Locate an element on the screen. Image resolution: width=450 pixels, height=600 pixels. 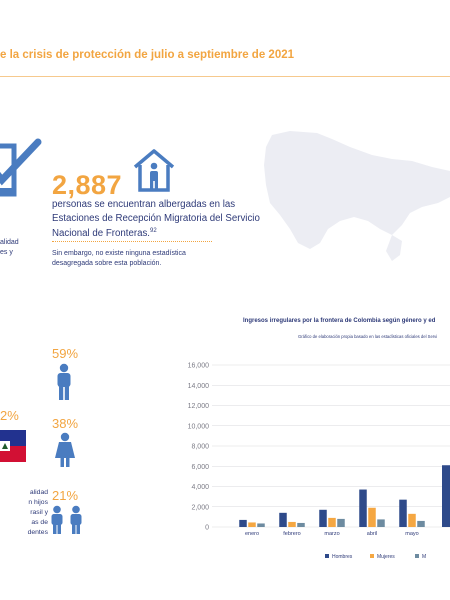
cropped-percentage: 2% is located at coordinates (9, 415).